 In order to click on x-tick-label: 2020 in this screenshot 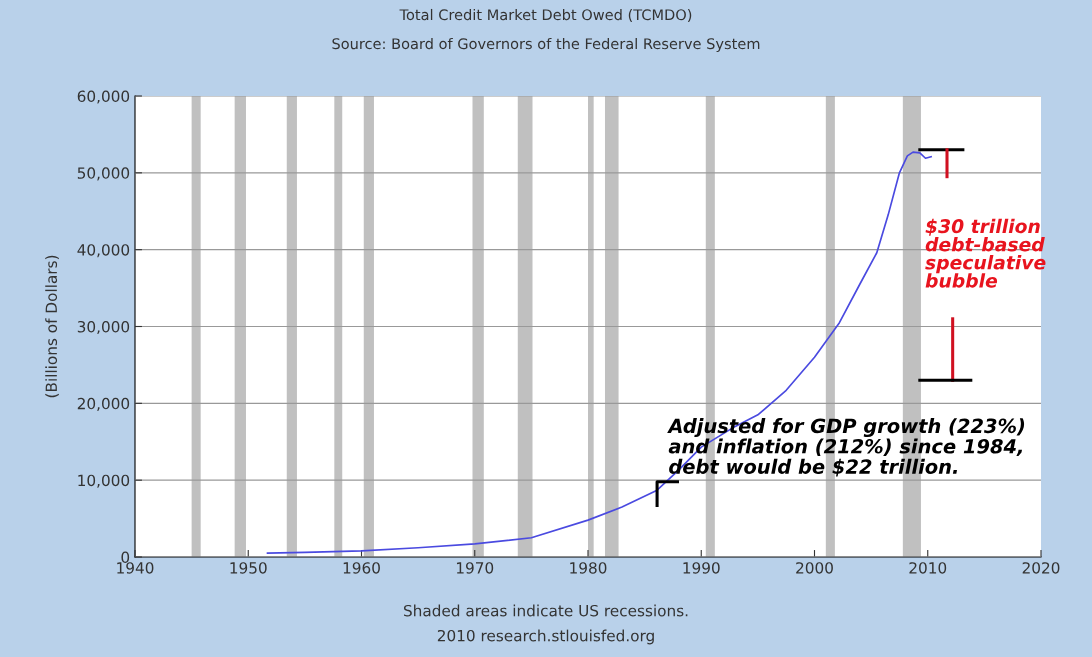, I will do `click(1041, 568)`.